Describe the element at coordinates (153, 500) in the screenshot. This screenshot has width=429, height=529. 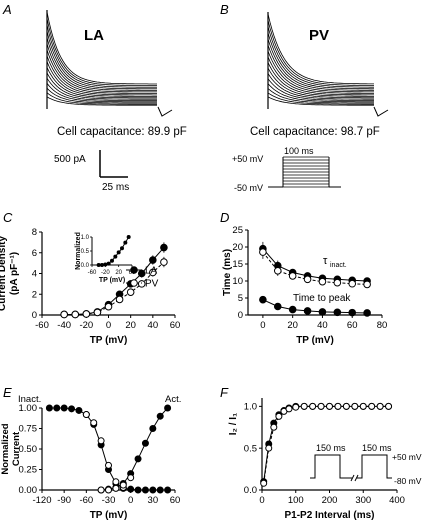
I see `x-tick-label: 30` at that location.